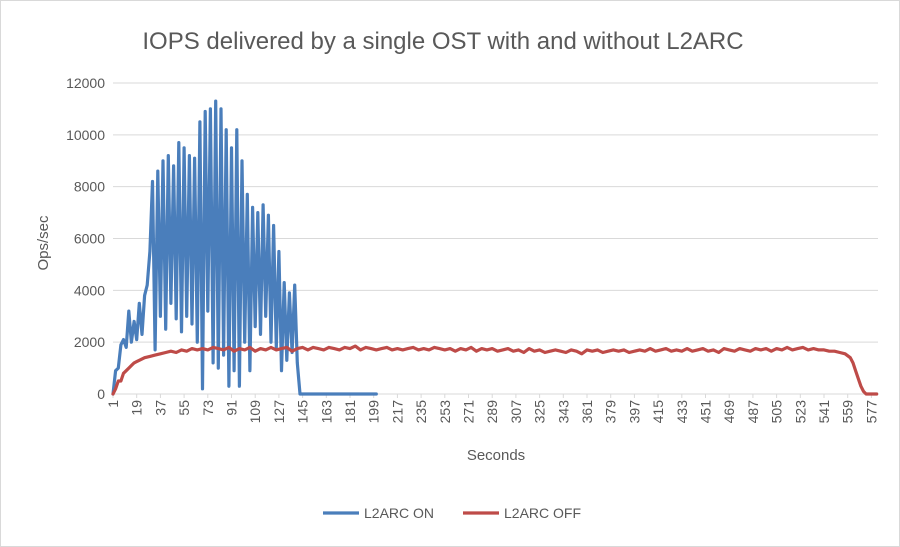 The image size is (900, 547). I want to click on x-tick-label: 415, so click(658, 412).